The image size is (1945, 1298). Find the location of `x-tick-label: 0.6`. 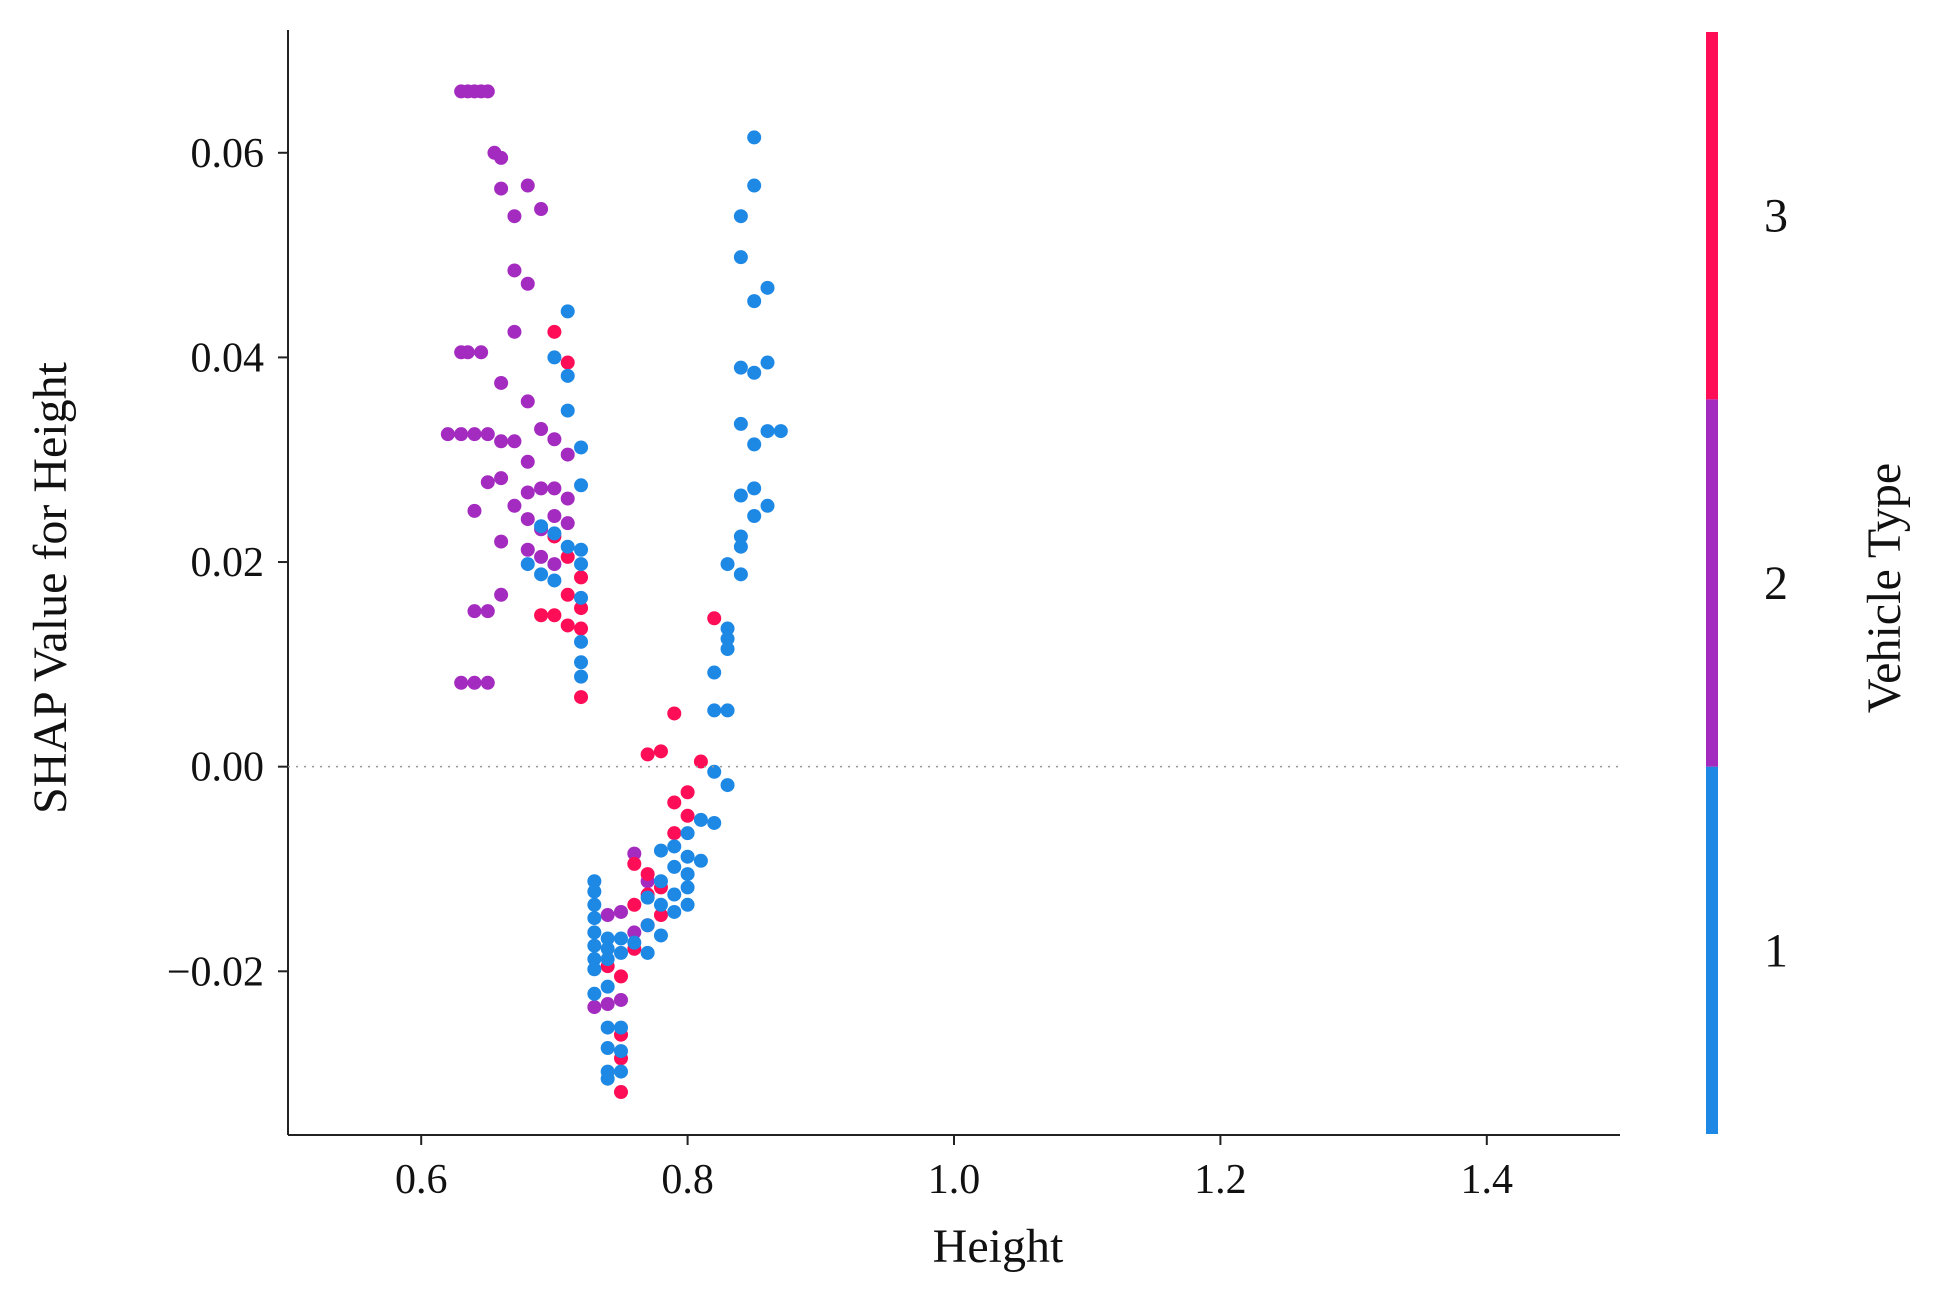

x-tick-label: 0.6 is located at coordinates (421, 1180).